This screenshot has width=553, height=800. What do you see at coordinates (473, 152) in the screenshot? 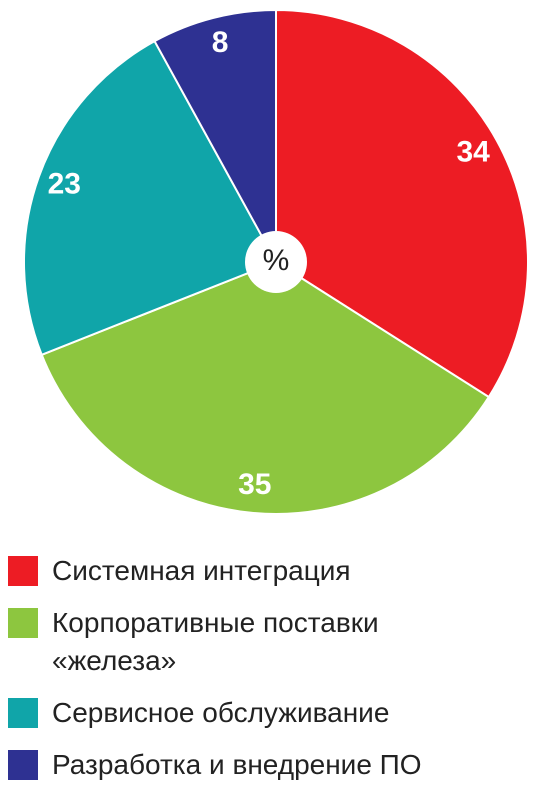
I see `slice-label: 34` at bounding box center [473, 152].